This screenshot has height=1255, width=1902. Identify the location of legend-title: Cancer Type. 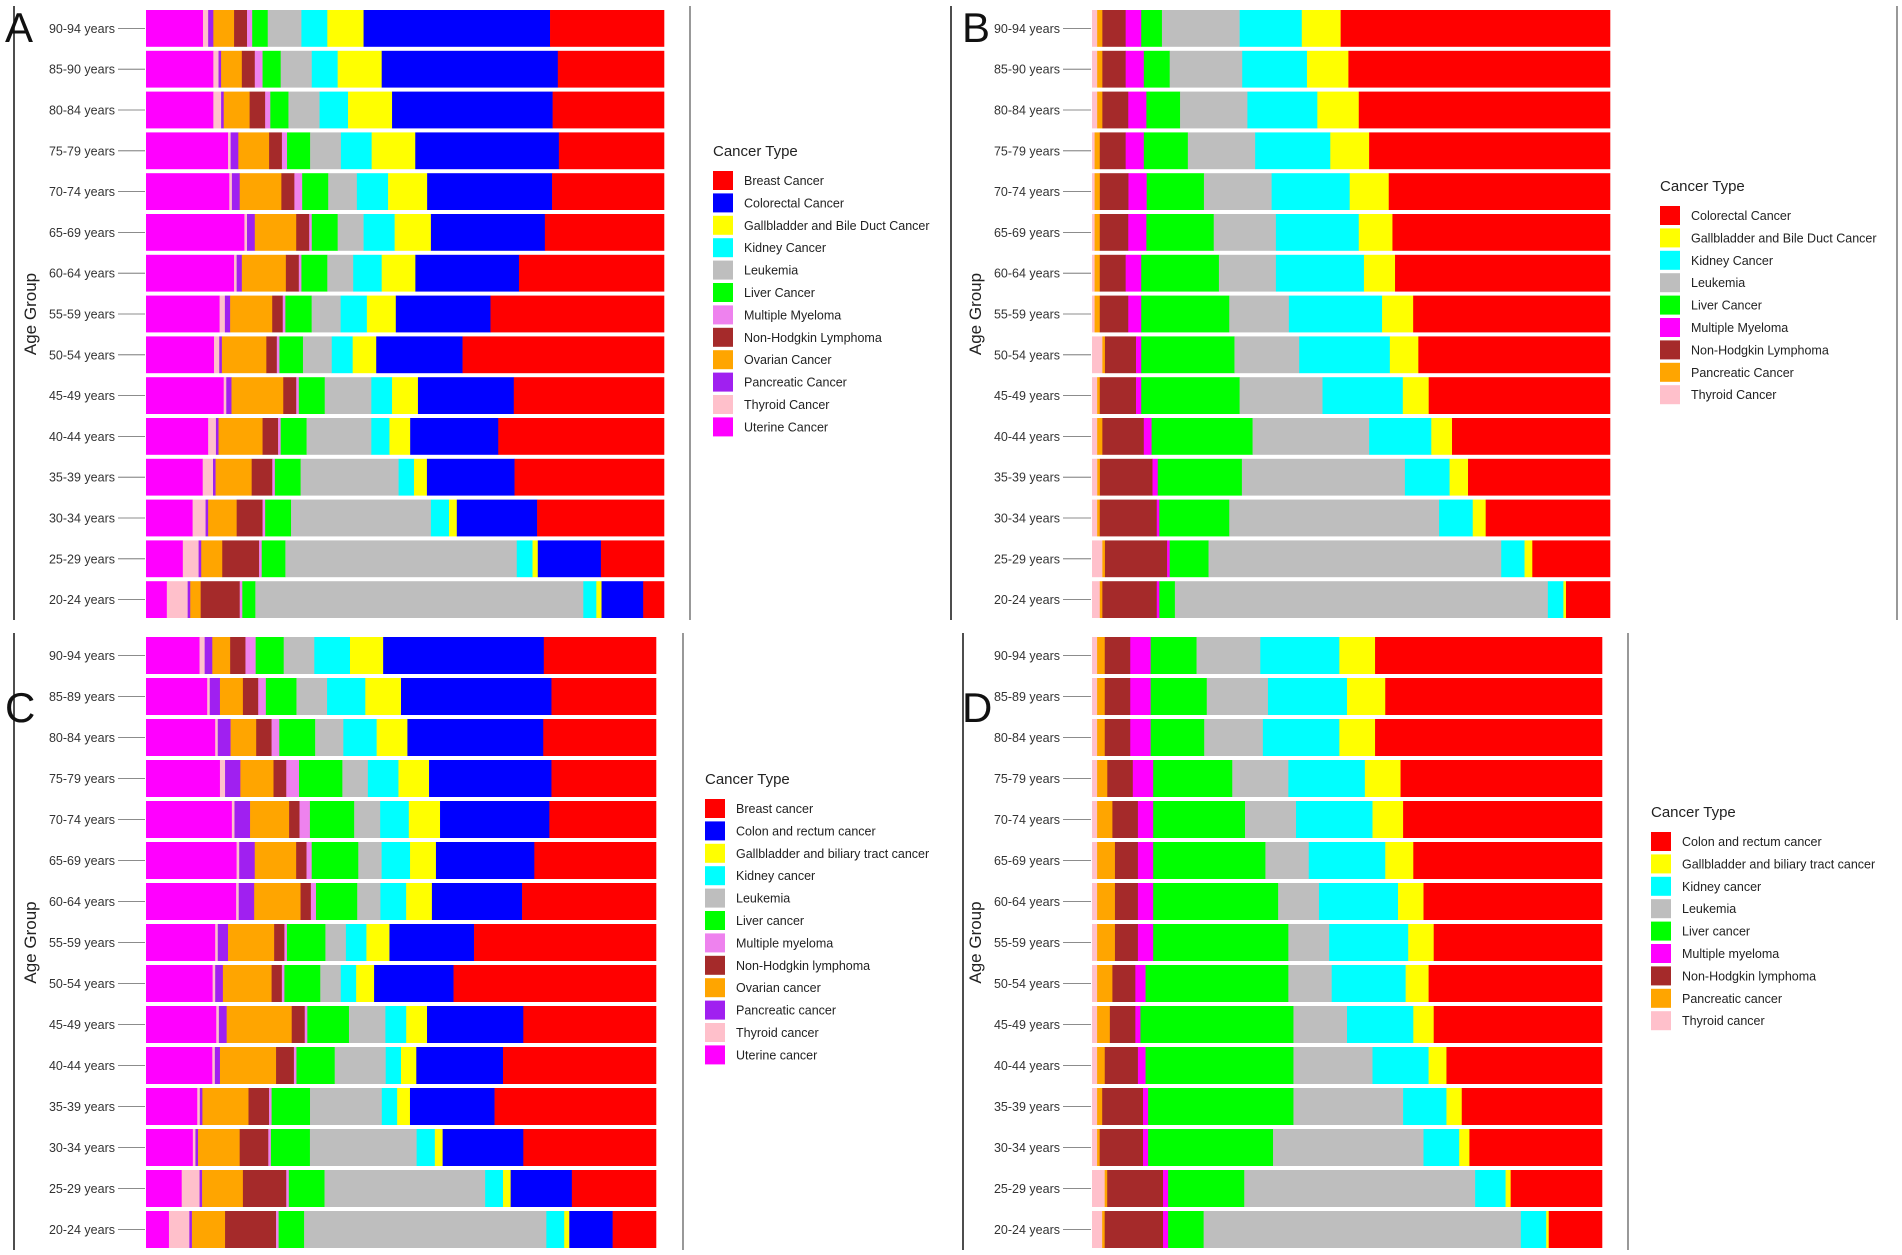
(755, 151).